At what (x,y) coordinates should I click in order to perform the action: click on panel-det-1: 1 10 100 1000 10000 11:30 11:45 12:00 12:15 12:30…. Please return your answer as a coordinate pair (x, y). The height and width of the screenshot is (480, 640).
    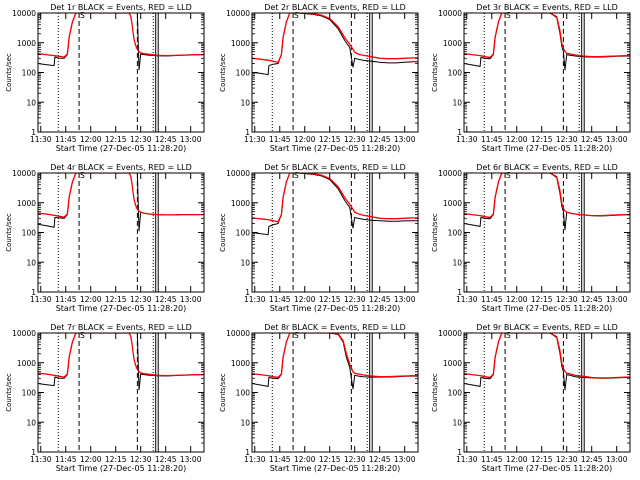
    Looking at the image, I should click on (105, 78).